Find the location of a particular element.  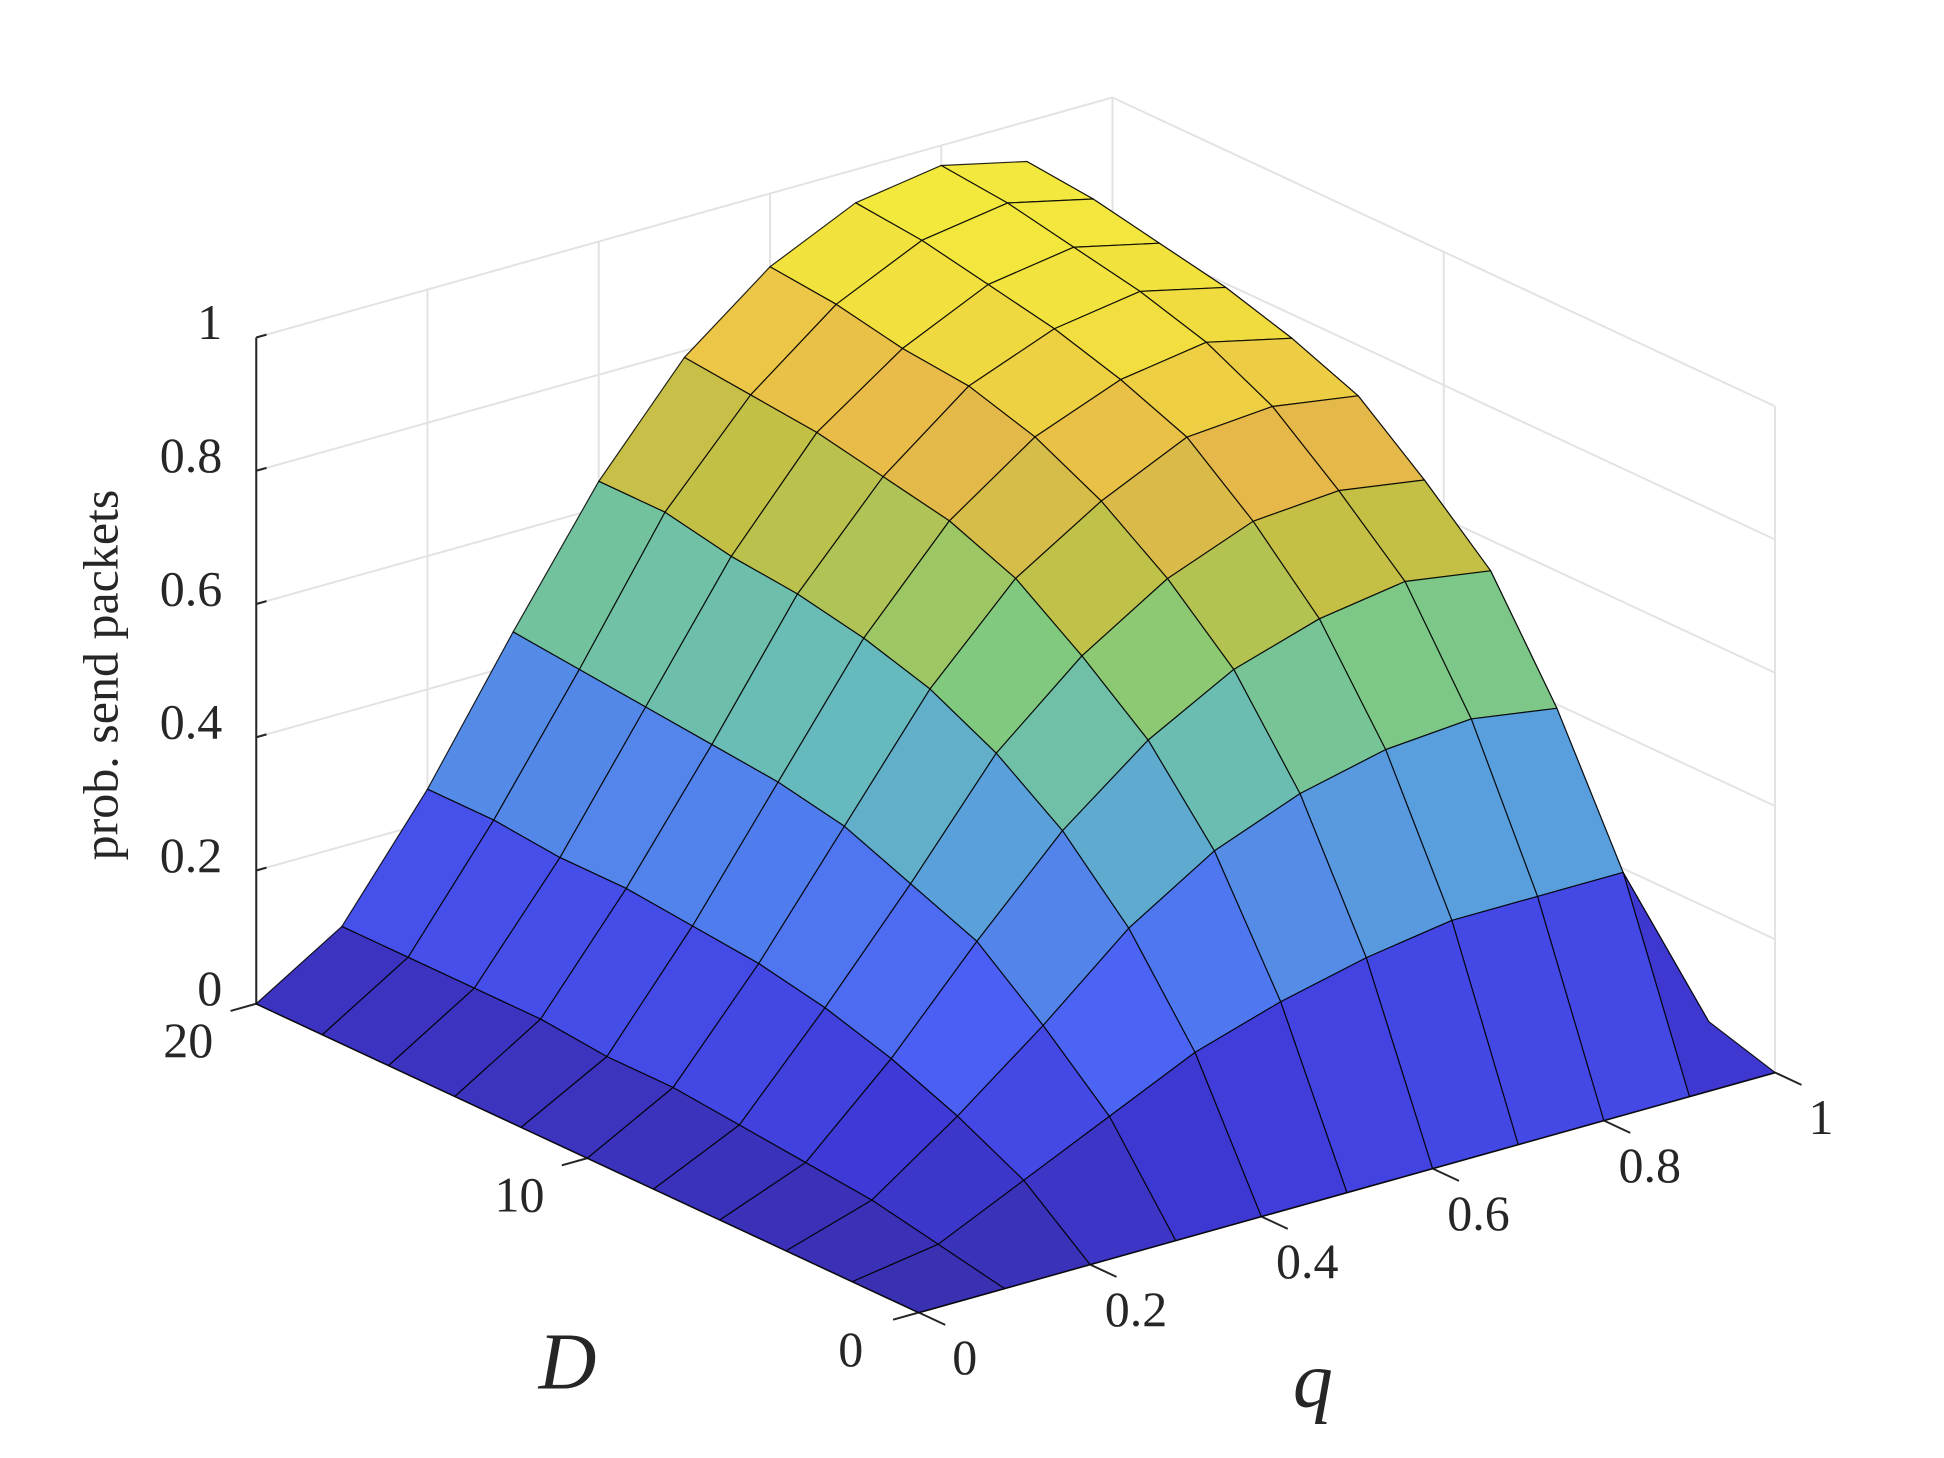

x-tick-label: 1 is located at coordinates (1821, 1117).